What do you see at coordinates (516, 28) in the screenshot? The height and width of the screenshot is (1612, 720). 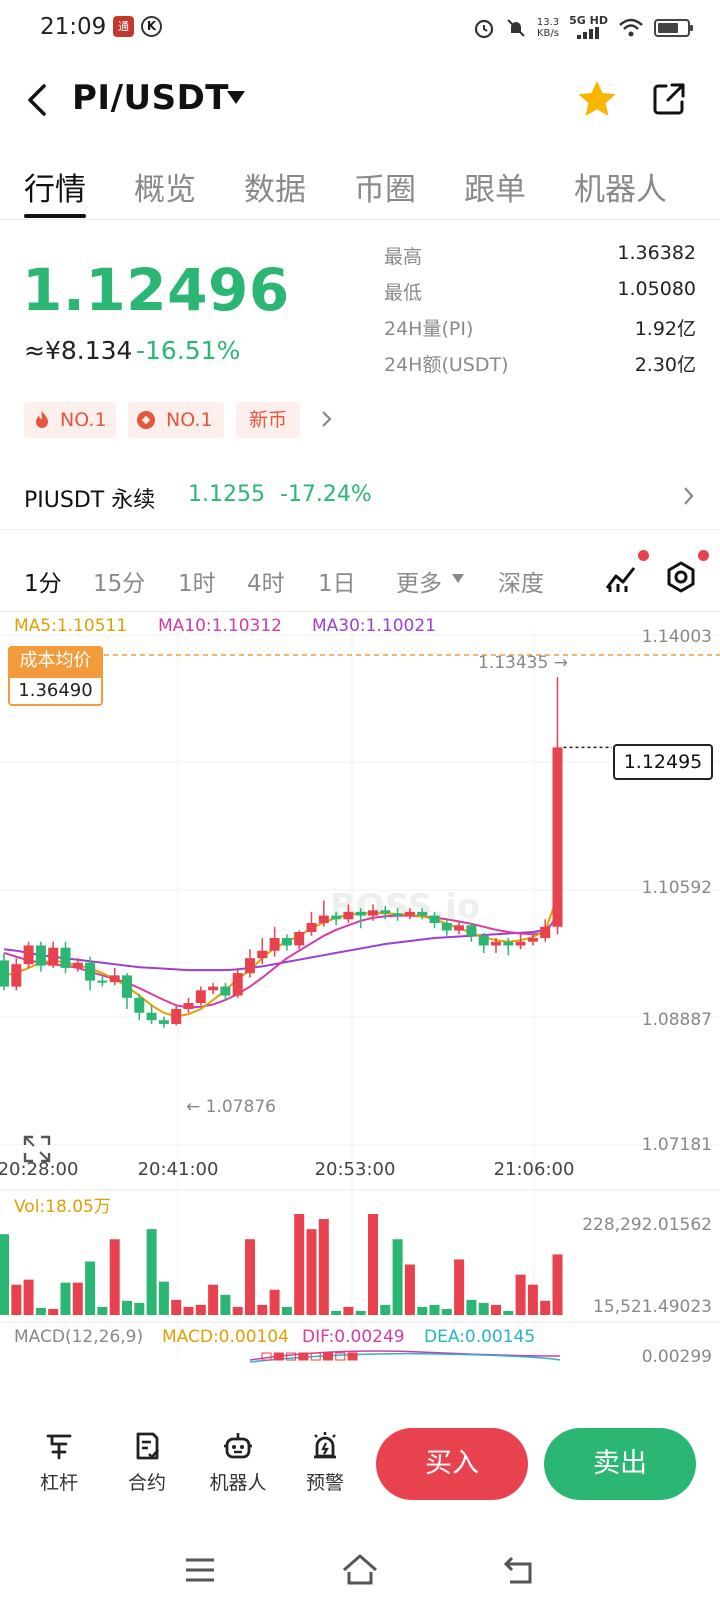 I see `mute-icon` at bounding box center [516, 28].